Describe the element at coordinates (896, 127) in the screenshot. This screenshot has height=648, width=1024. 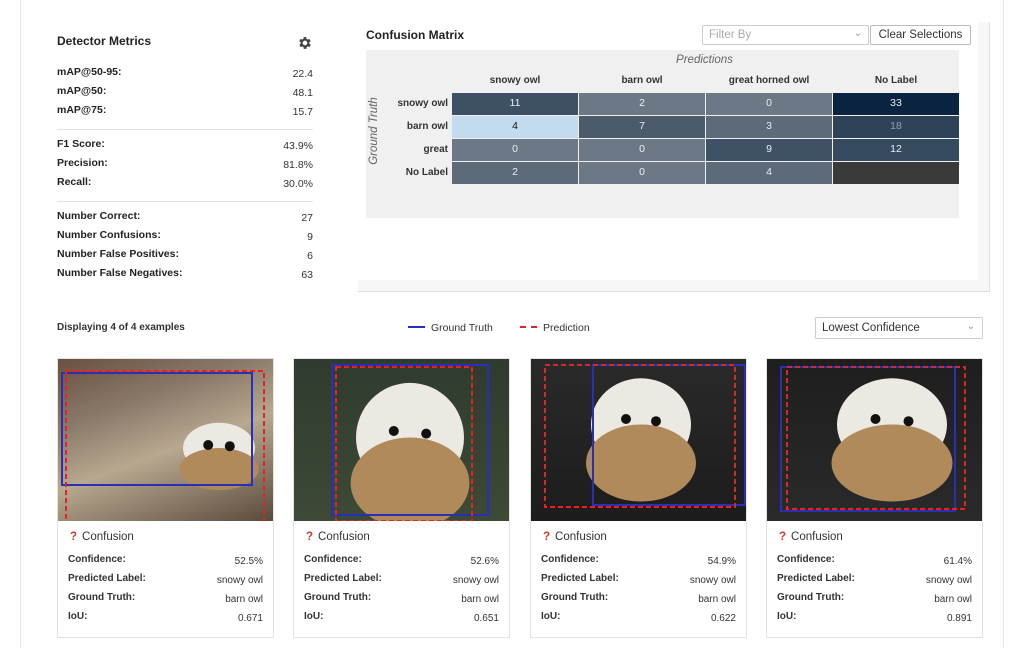
I see `matrix-cell: 18` at that location.